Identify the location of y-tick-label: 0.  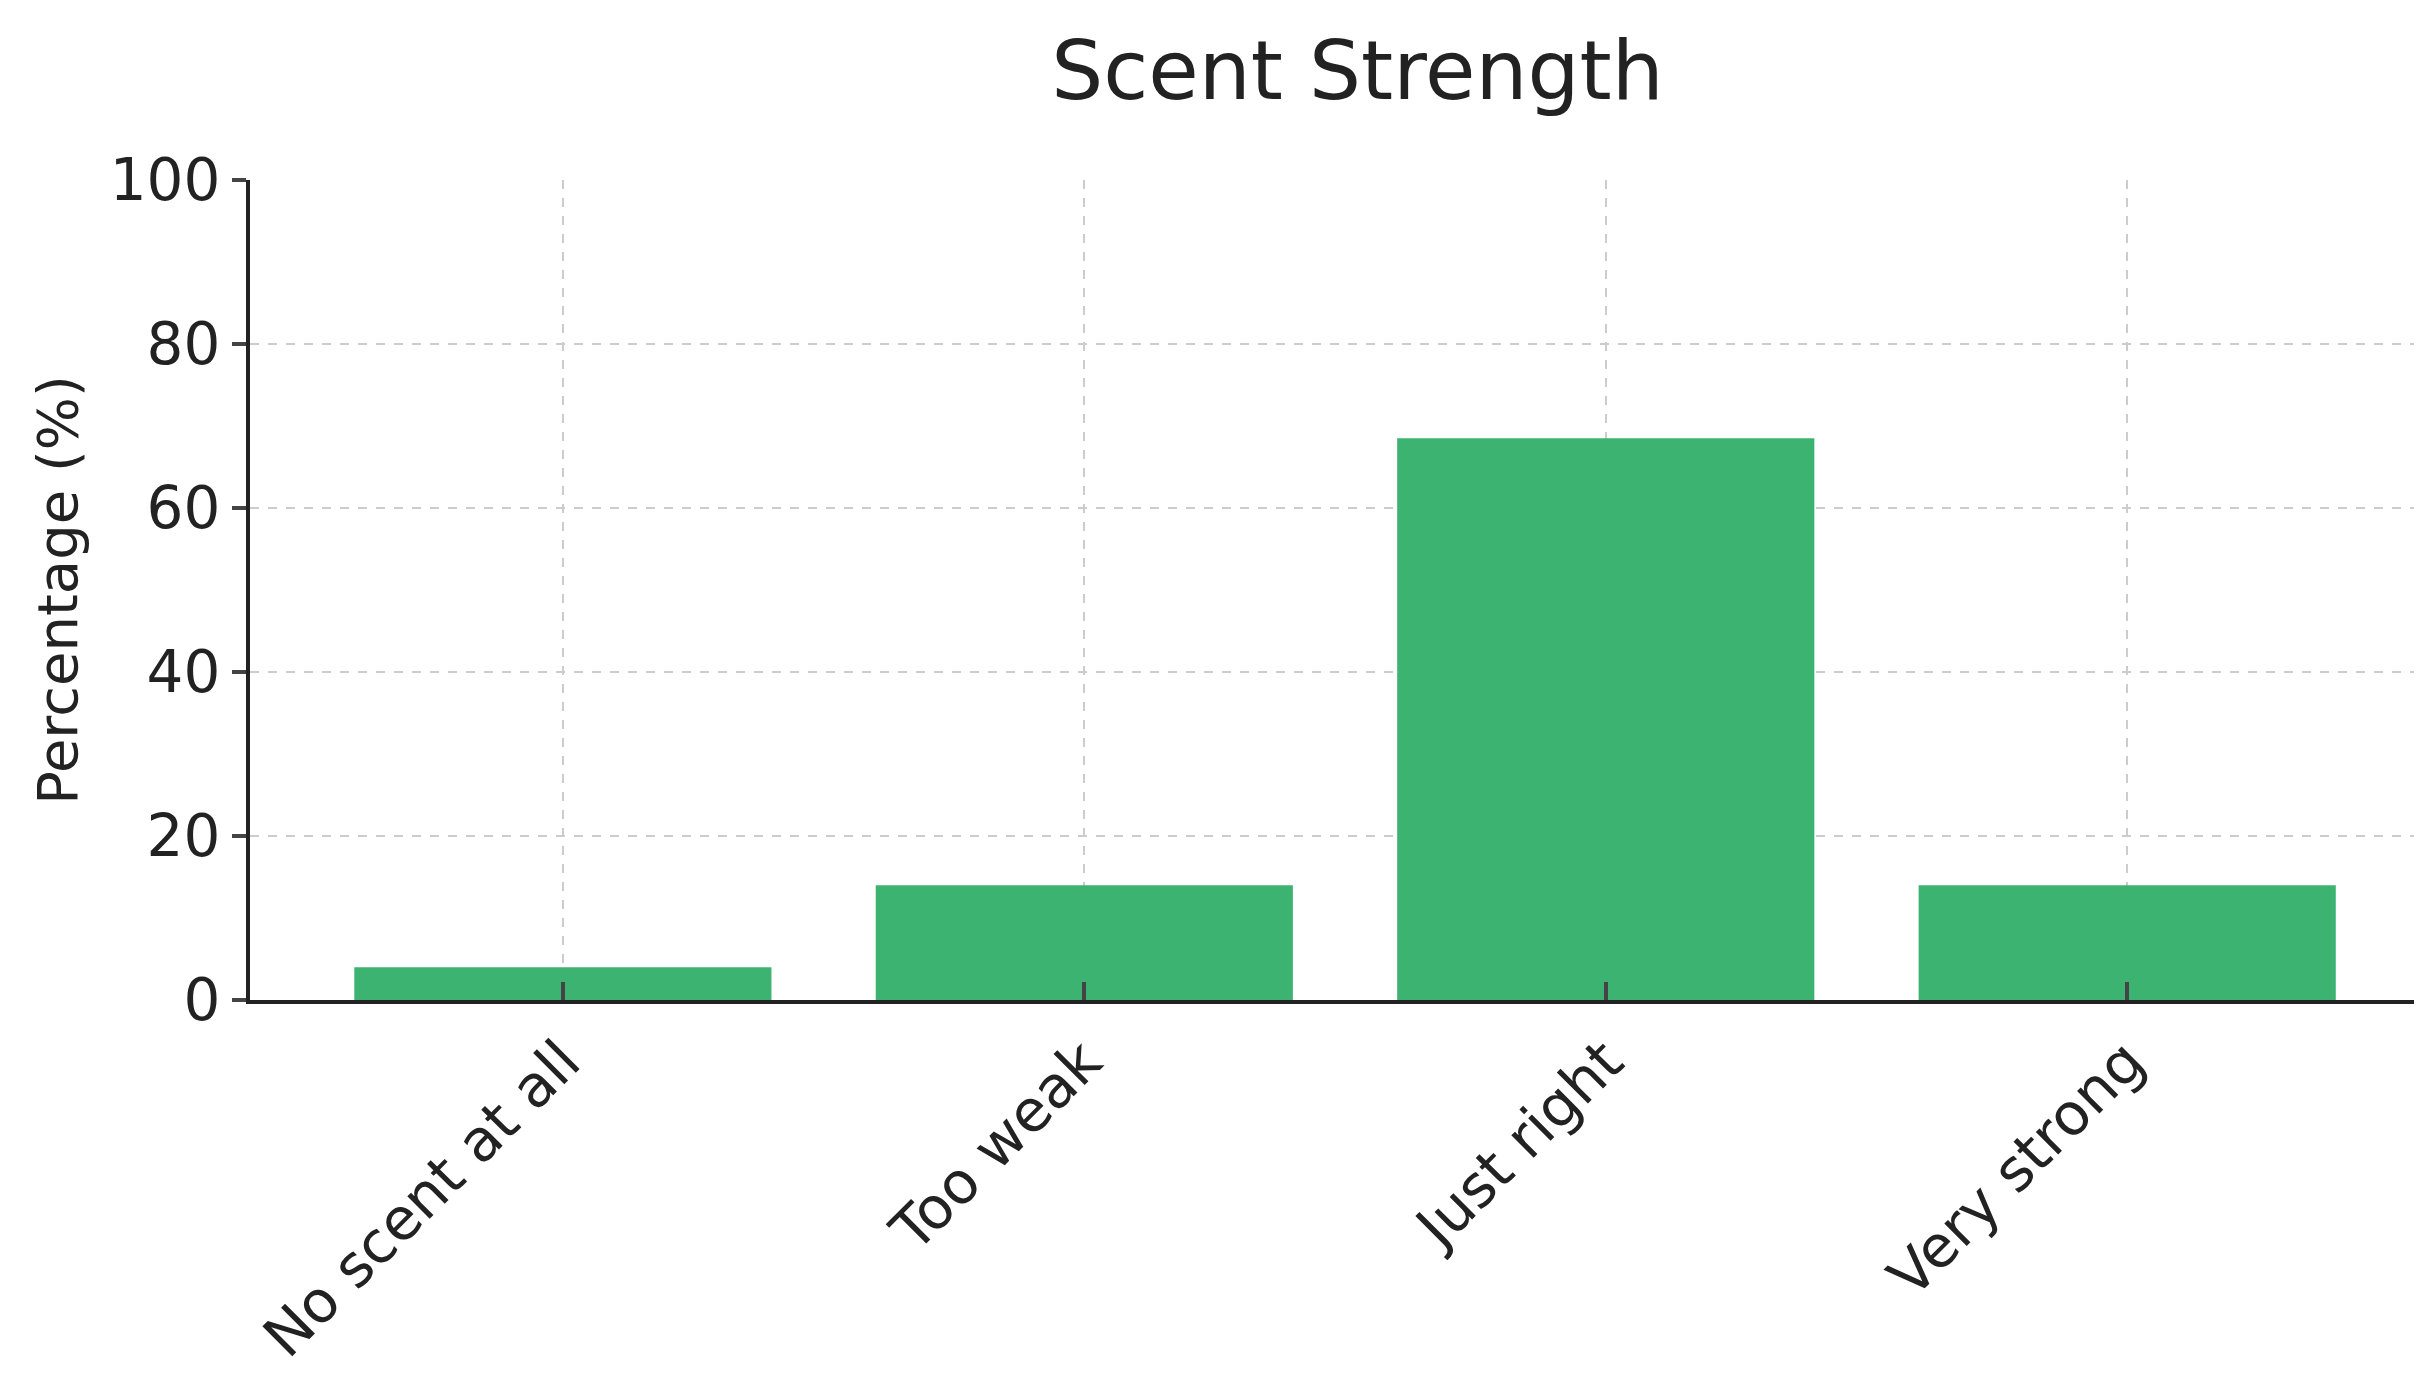
(202, 1000).